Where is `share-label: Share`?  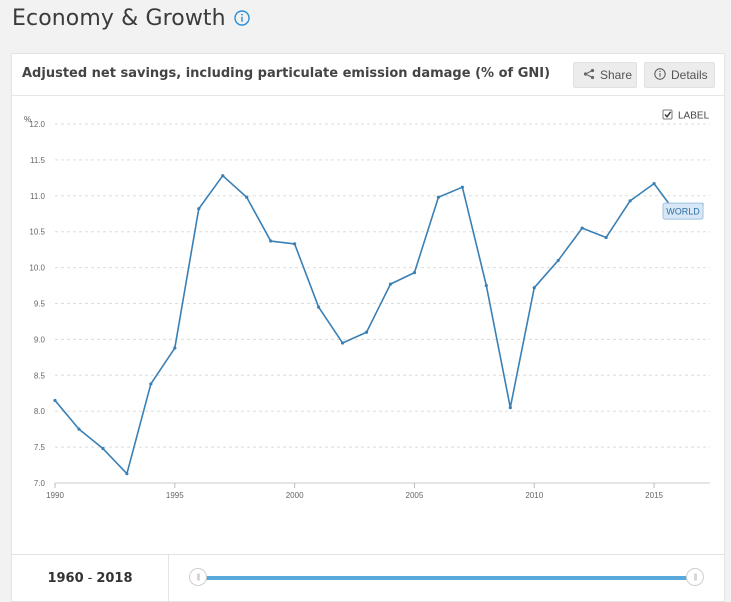
share-label: Share is located at coordinates (616, 75).